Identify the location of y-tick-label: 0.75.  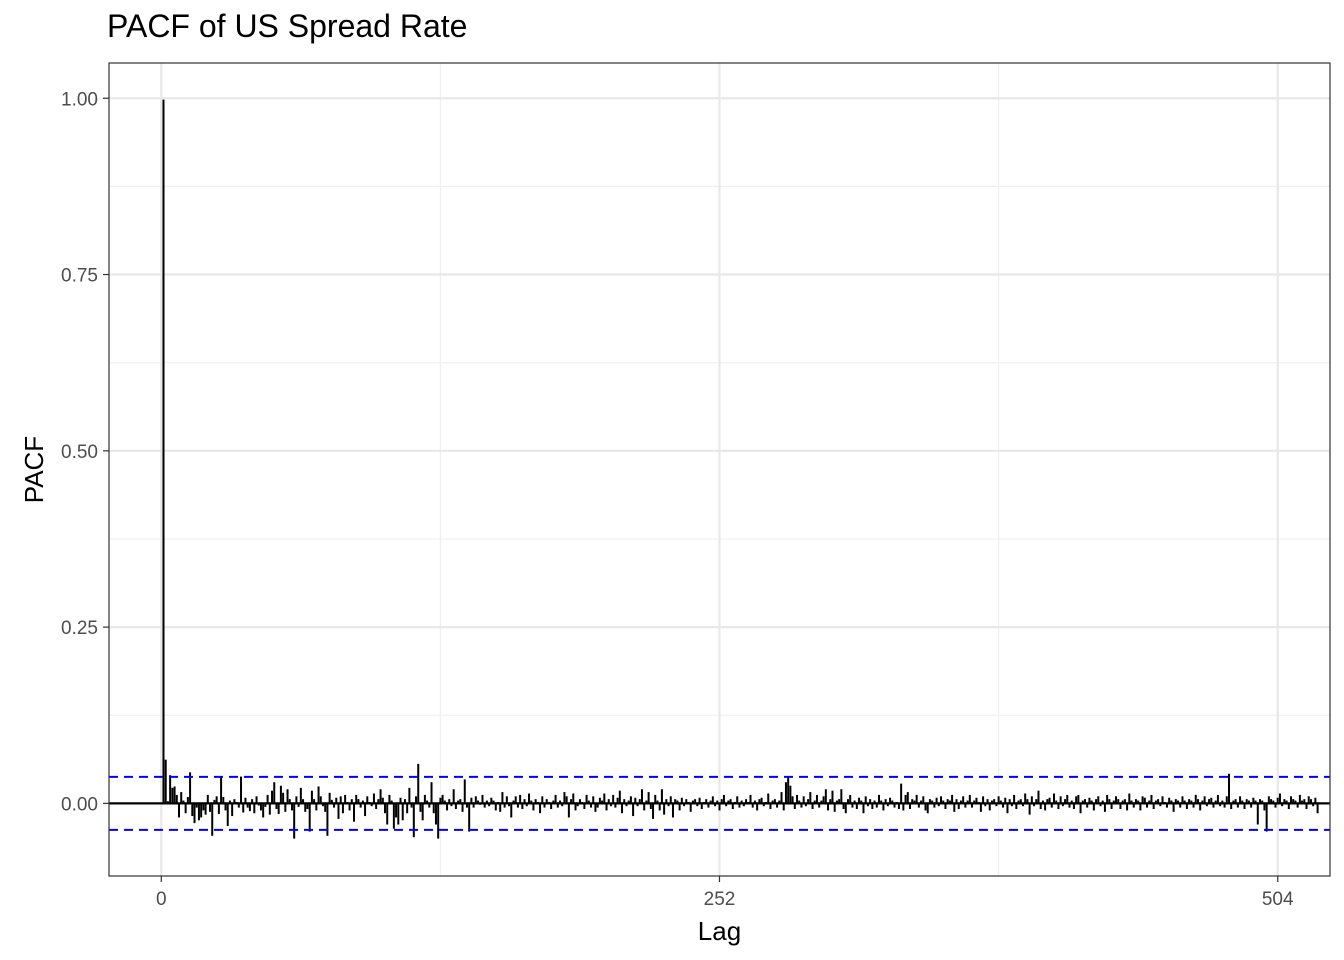
(79, 276).